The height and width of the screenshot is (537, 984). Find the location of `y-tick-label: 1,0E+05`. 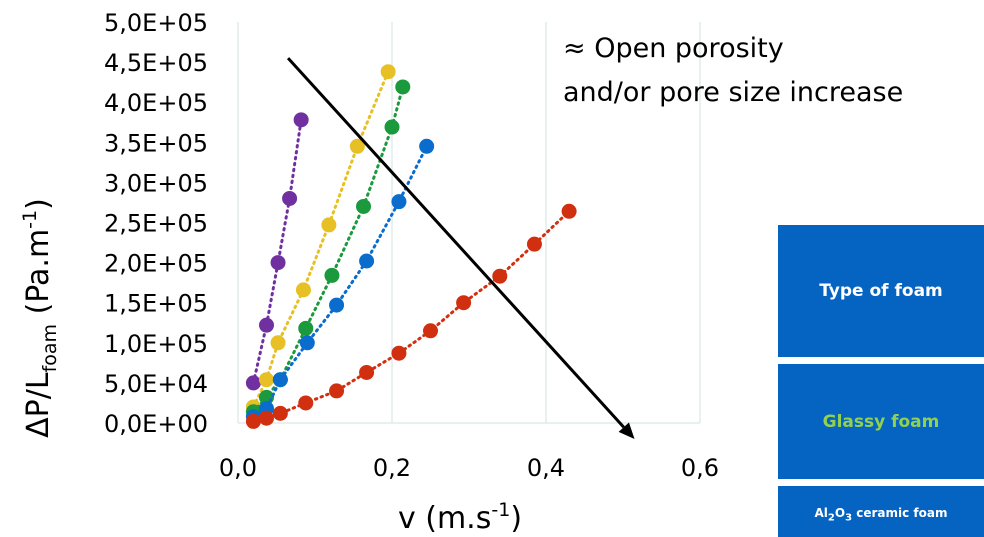

y-tick-label: 1,0E+05 is located at coordinates (156, 344).